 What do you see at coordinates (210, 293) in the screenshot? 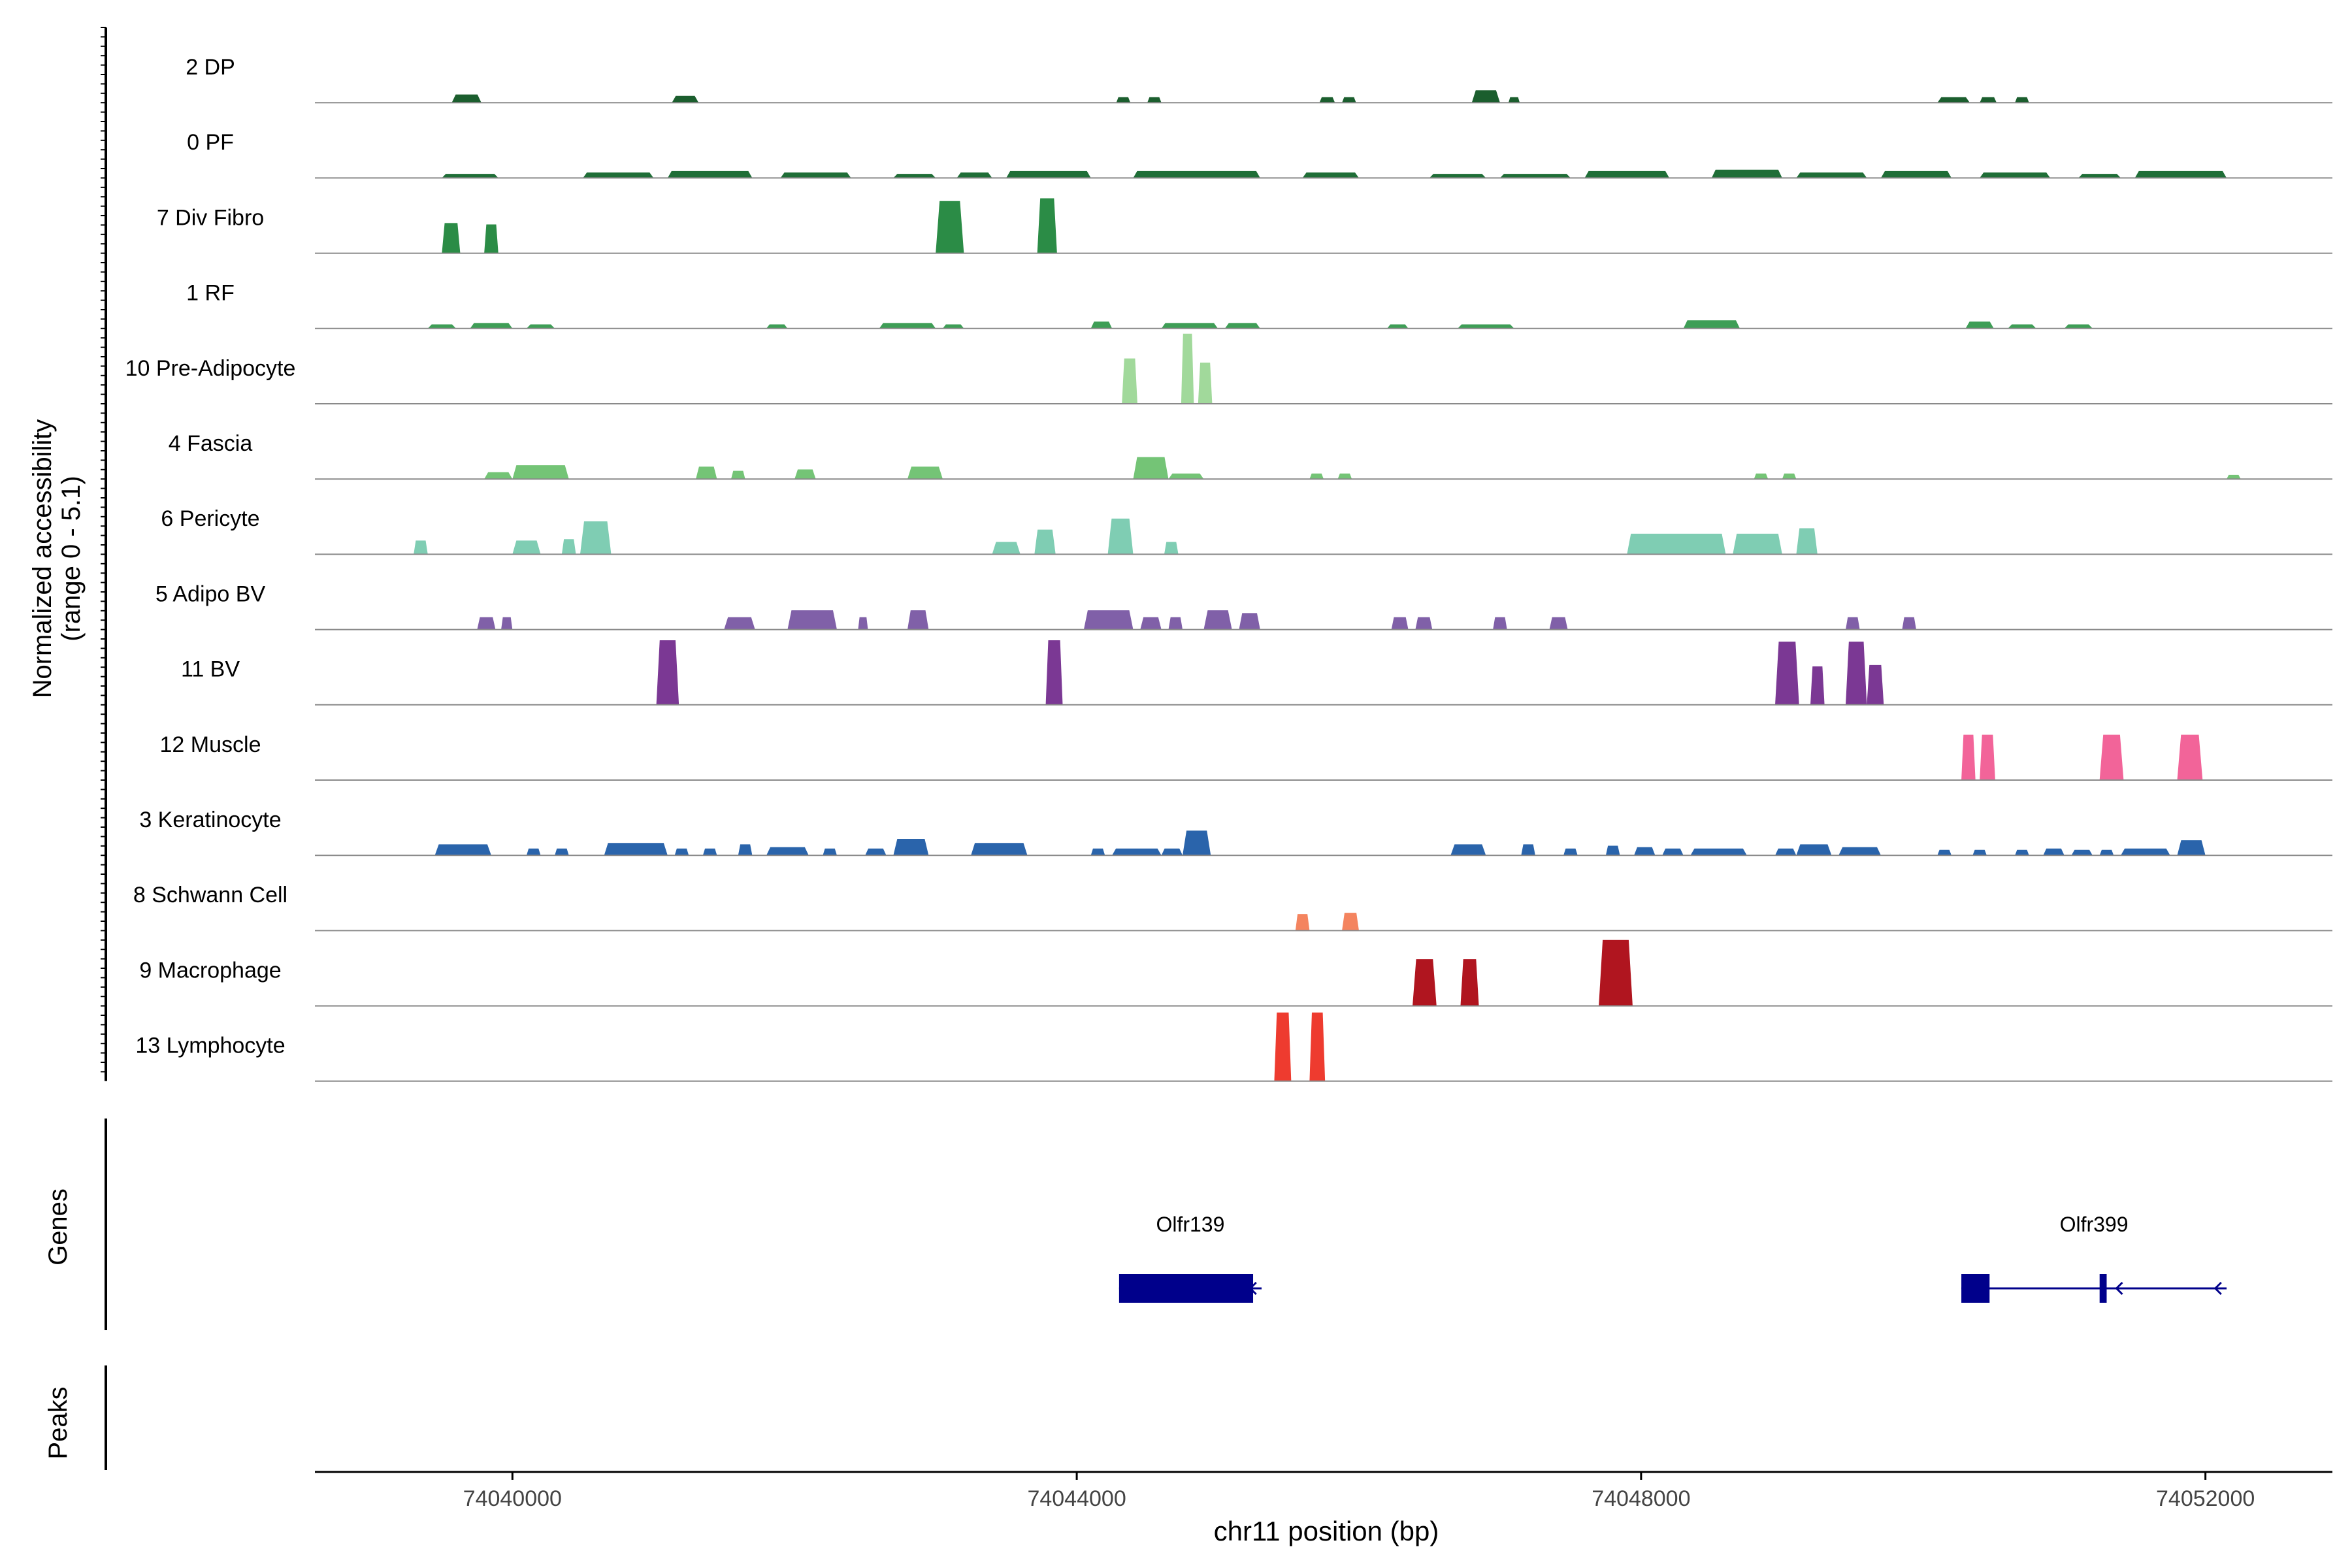
I see `track-label: 1 RF` at bounding box center [210, 293].